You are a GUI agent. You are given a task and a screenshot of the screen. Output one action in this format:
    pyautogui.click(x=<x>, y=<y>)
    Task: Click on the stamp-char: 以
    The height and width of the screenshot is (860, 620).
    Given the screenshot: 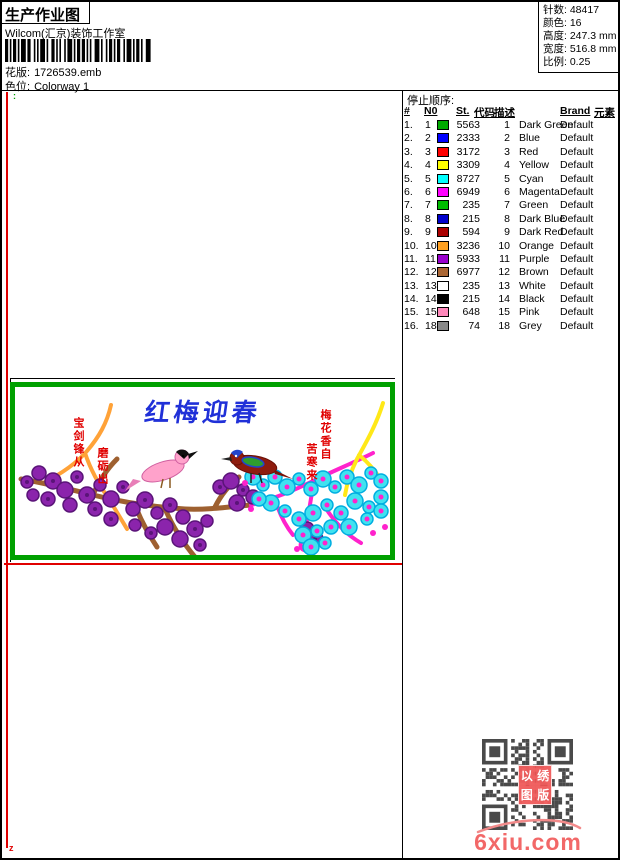 What is the action you would take?
    pyautogui.click(x=527, y=775)
    